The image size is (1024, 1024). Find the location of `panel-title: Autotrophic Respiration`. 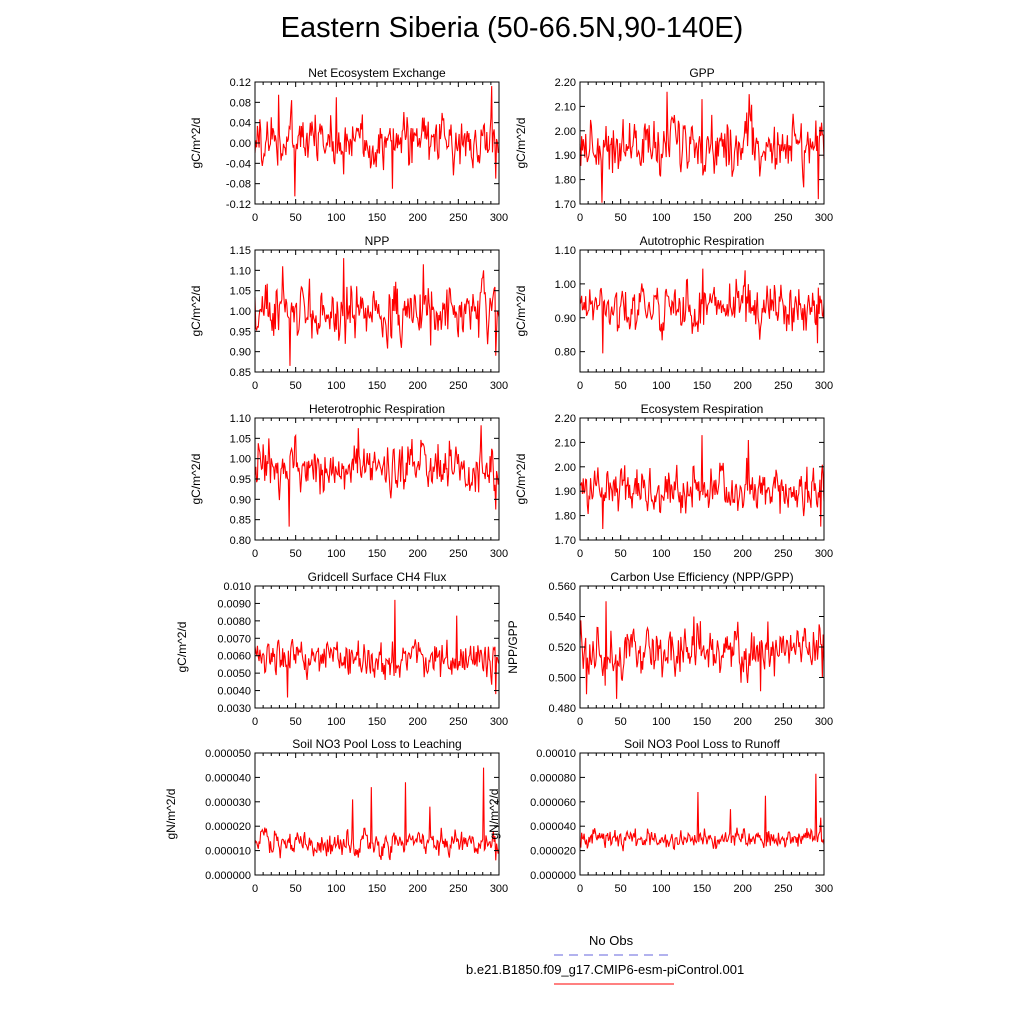

panel-title: Autotrophic Respiration is located at coordinates (702, 241).